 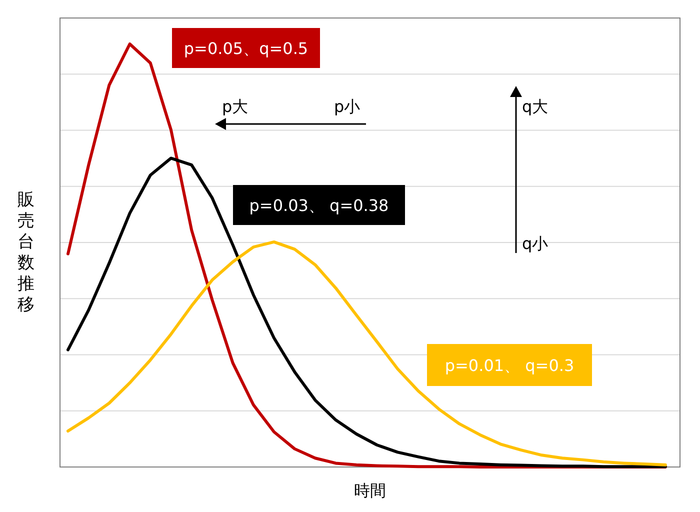 What do you see at coordinates (246, 48) in the screenshot?
I see `text: p=0.05、q=0.5` at bounding box center [246, 48].